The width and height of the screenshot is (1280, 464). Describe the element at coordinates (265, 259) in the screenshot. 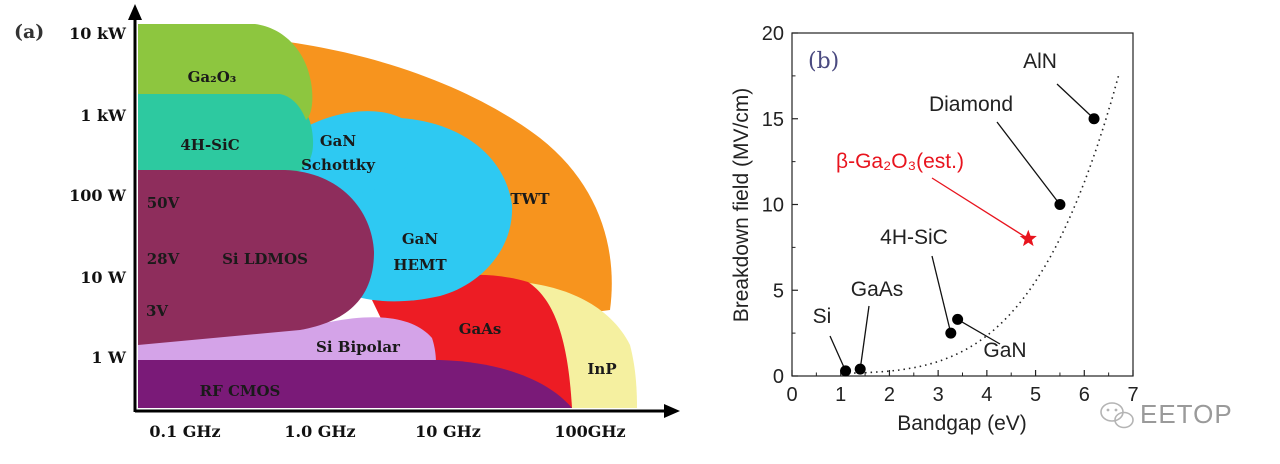

I see `label-si-ldmos: Si LDMOS` at that location.